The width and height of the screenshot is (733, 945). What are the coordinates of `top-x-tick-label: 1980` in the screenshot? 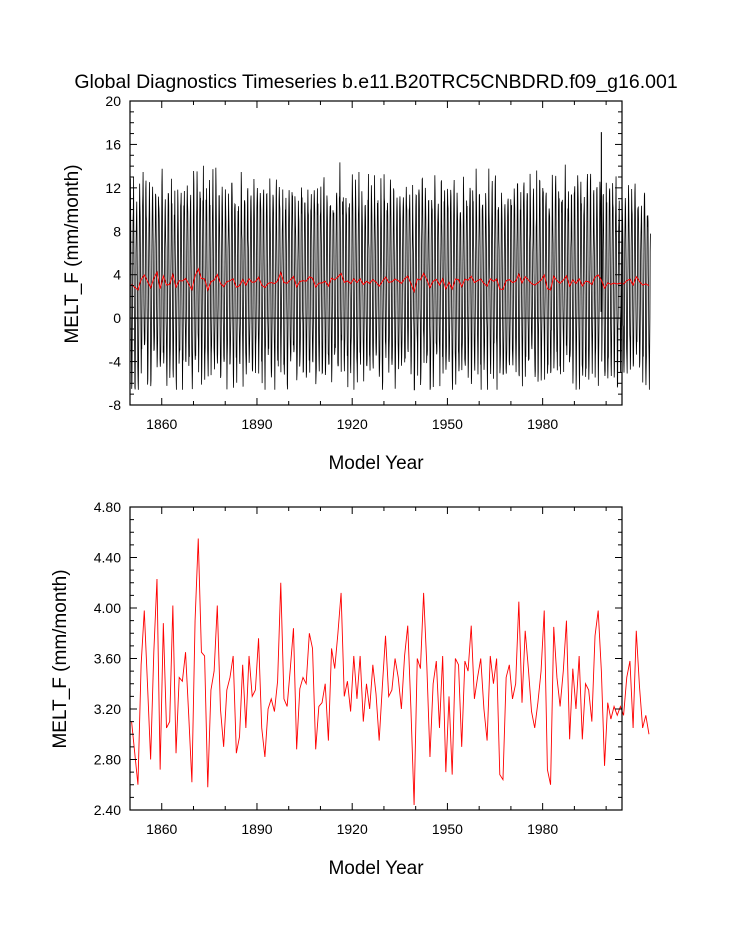 It's located at (542, 424).